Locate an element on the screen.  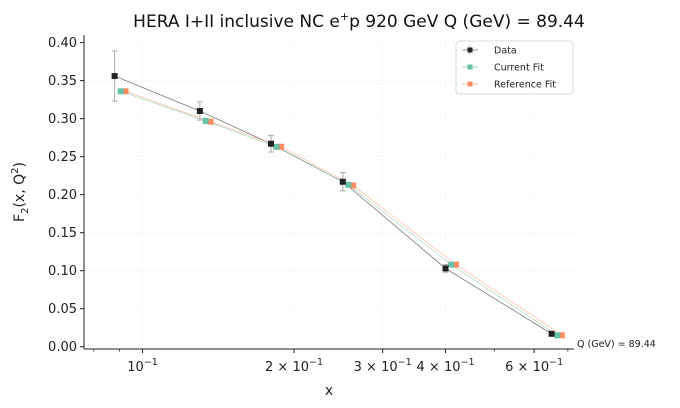
y-axis-label: F2(x, Q2) is located at coordinates (20, 192).